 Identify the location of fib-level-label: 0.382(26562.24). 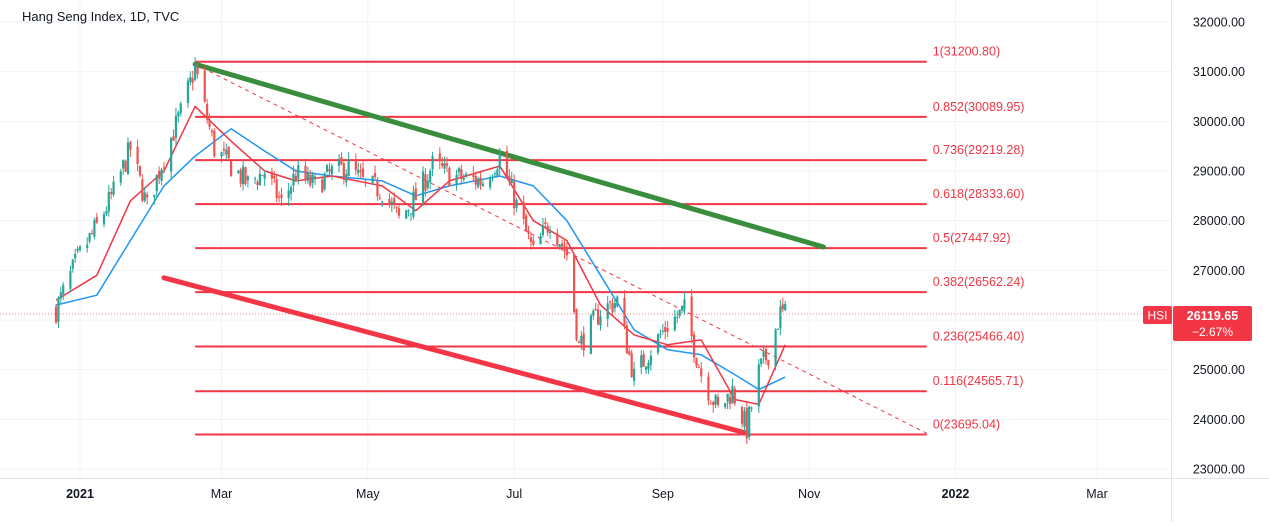
(979, 282).